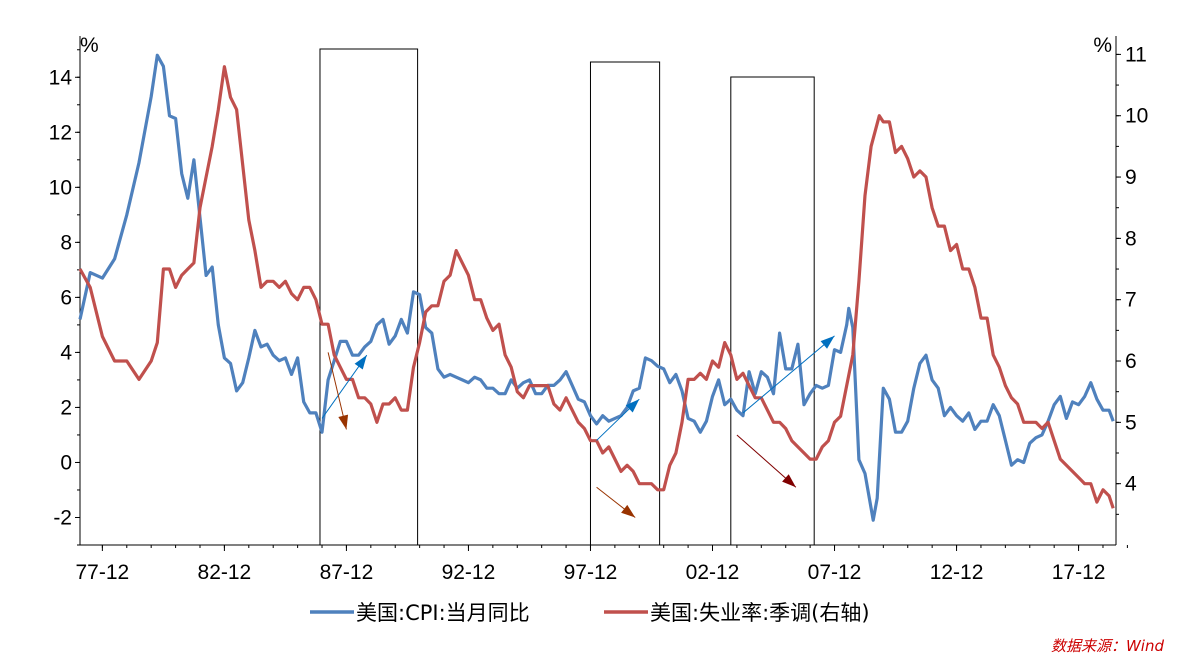  Describe the element at coordinates (66, 242) in the screenshot. I see `left-tick-label: 8` at that location.